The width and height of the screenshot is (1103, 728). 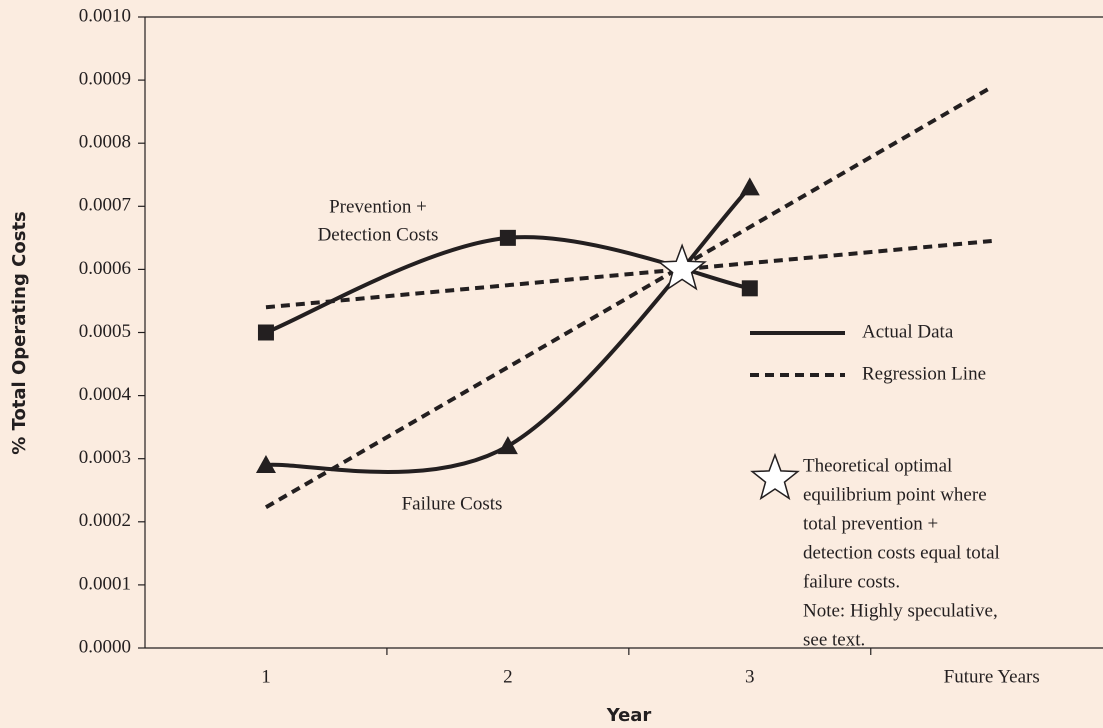 What do you see at coordinates (924, 373) in the screenshot?
I see `legend-label: Regression Line` at bounding box center [924, 373].